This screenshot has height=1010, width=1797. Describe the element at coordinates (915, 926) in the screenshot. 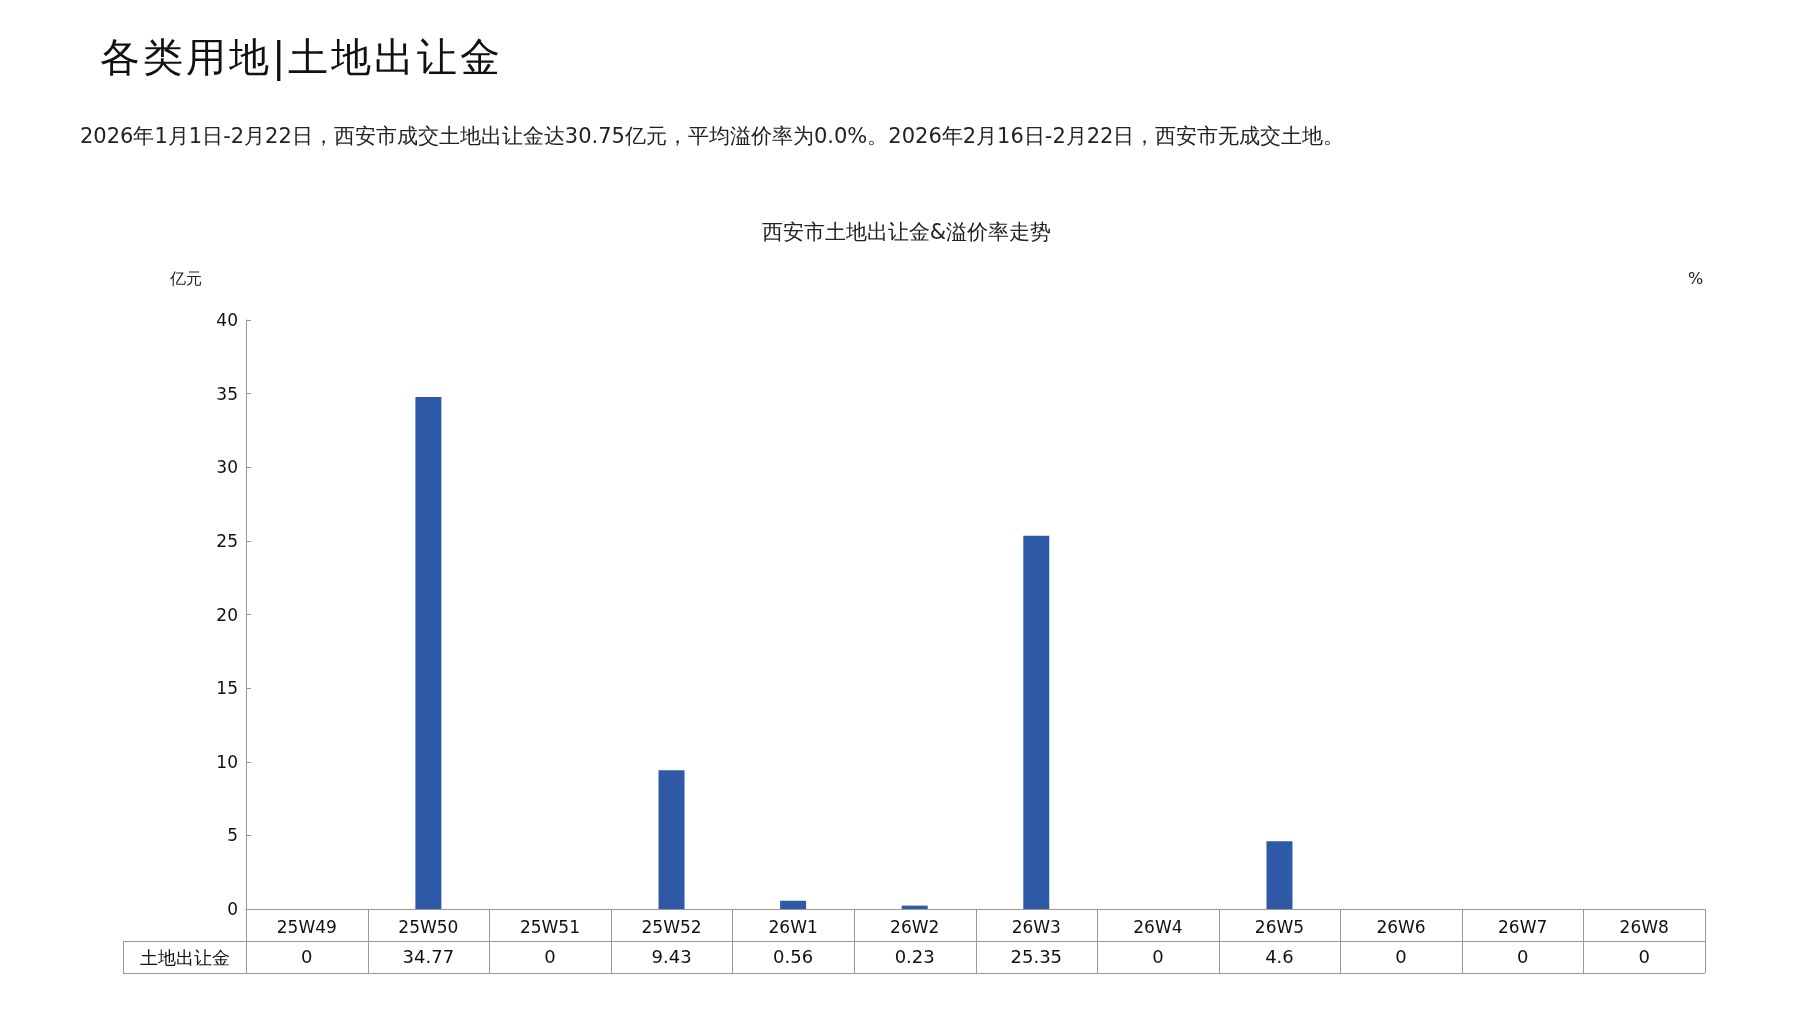

I see `x-tick-label: 26W2` at that location.